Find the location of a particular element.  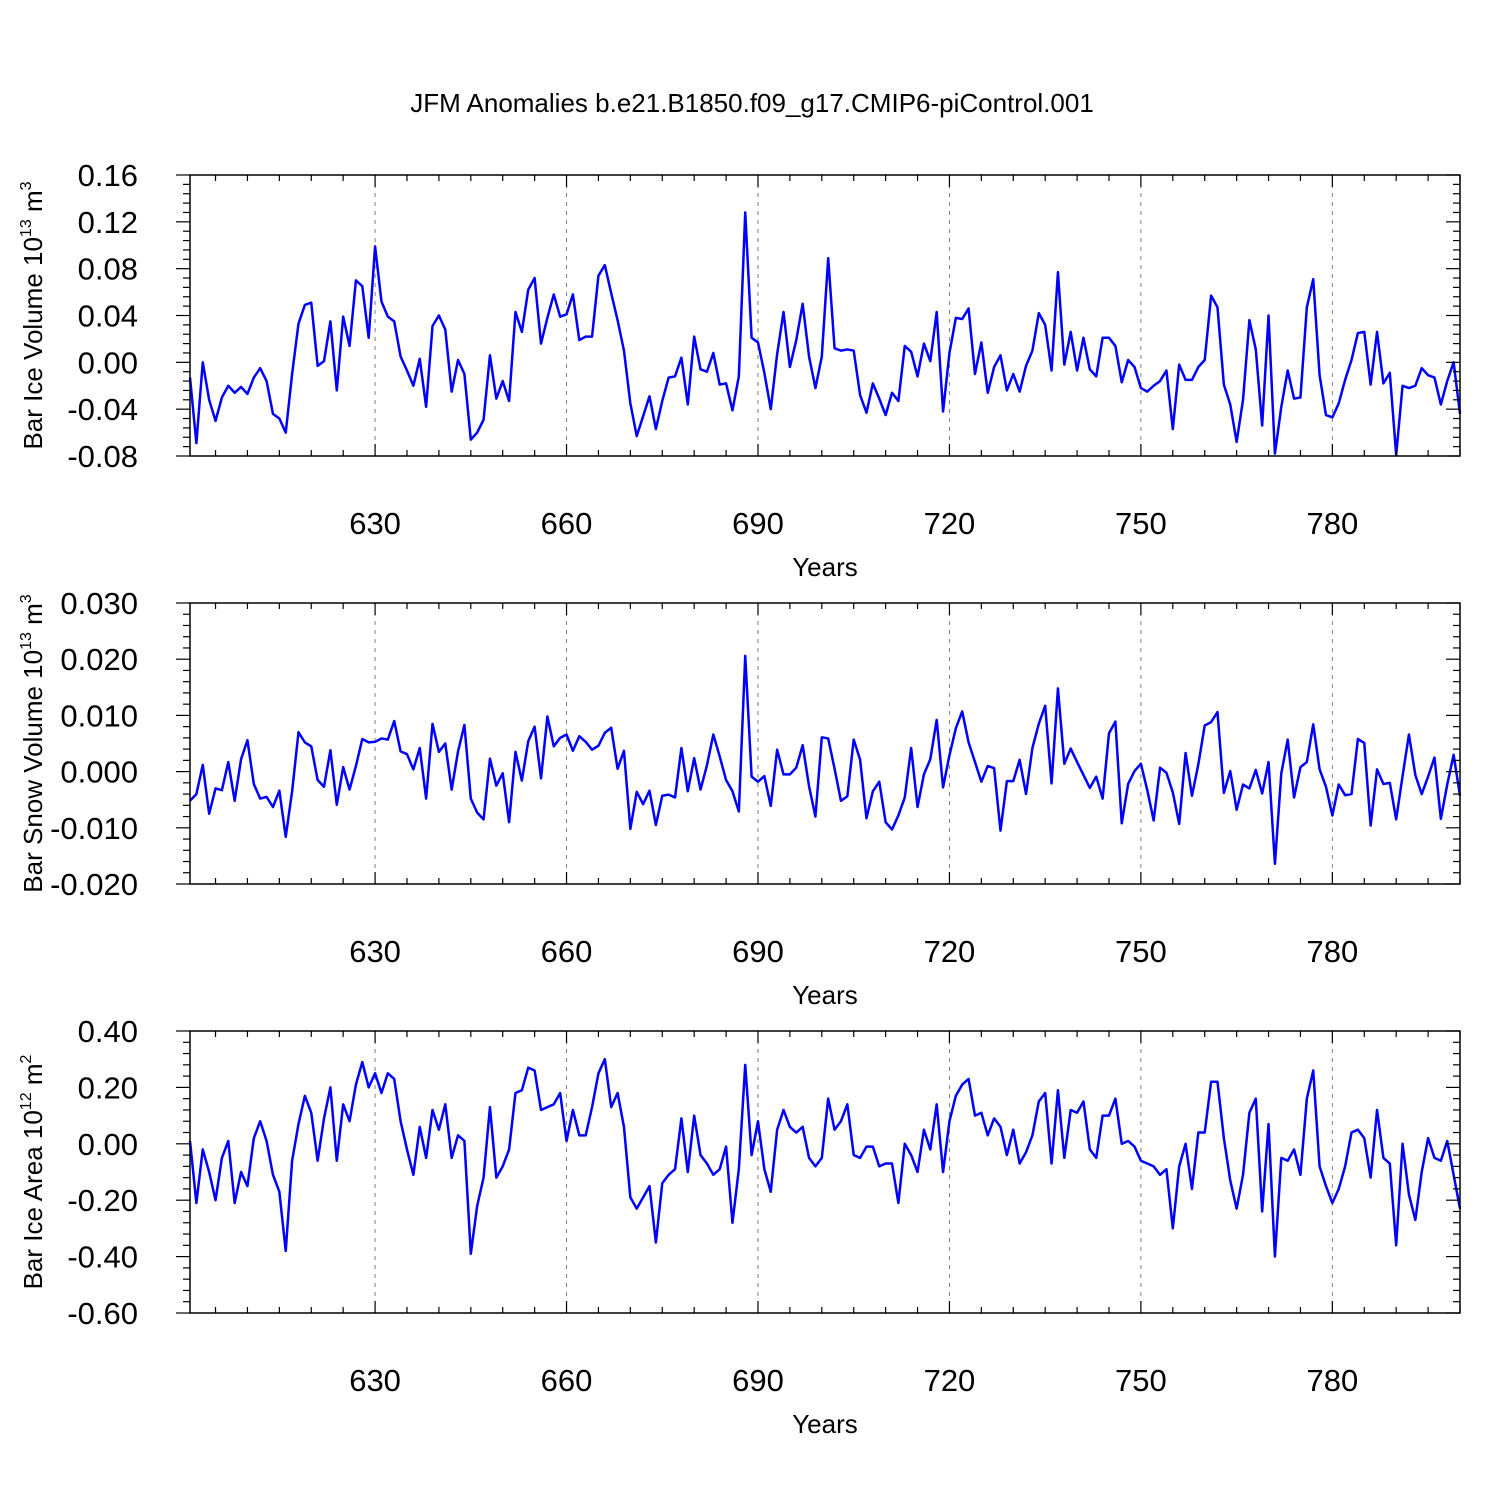

y-tick-label: 0.16 is located at coordinates (108, 175).